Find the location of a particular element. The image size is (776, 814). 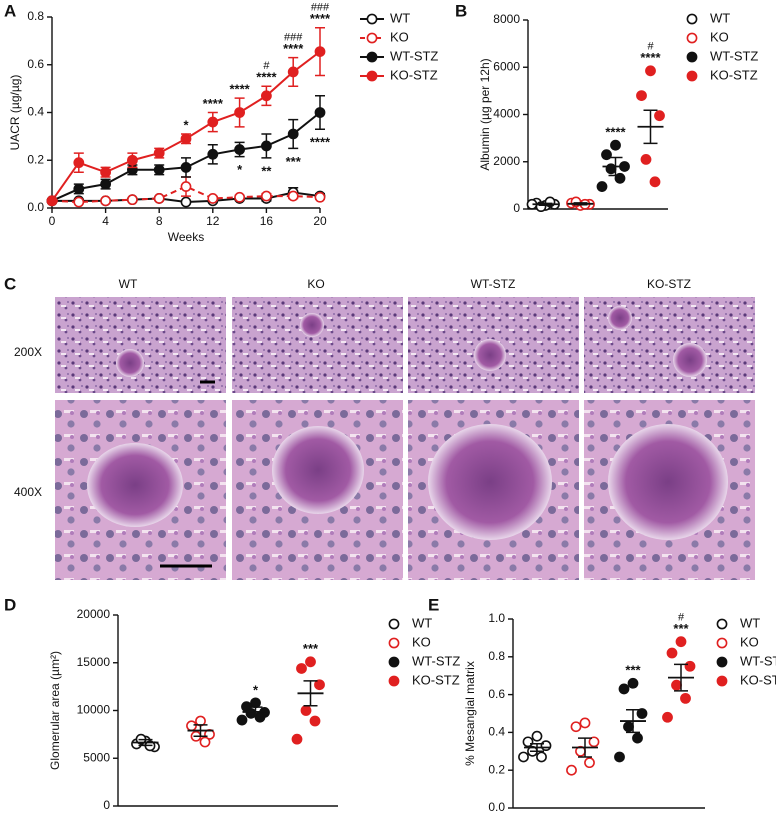

x-tick-label: 16 is located at coordinates (267, 221).